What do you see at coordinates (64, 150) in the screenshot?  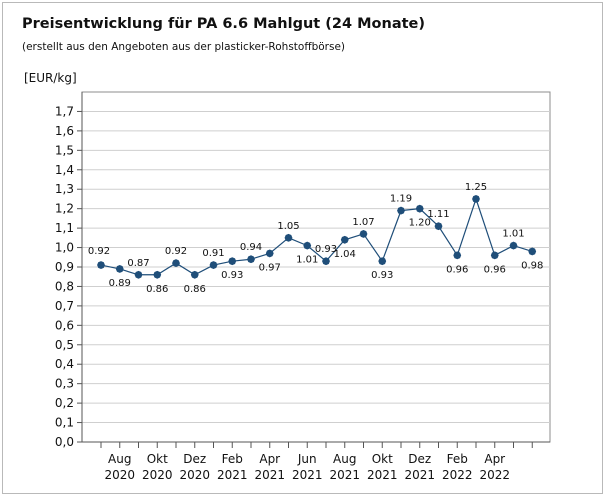 I see `y-tick-label: 1,5` at bounding box center [64, 150].